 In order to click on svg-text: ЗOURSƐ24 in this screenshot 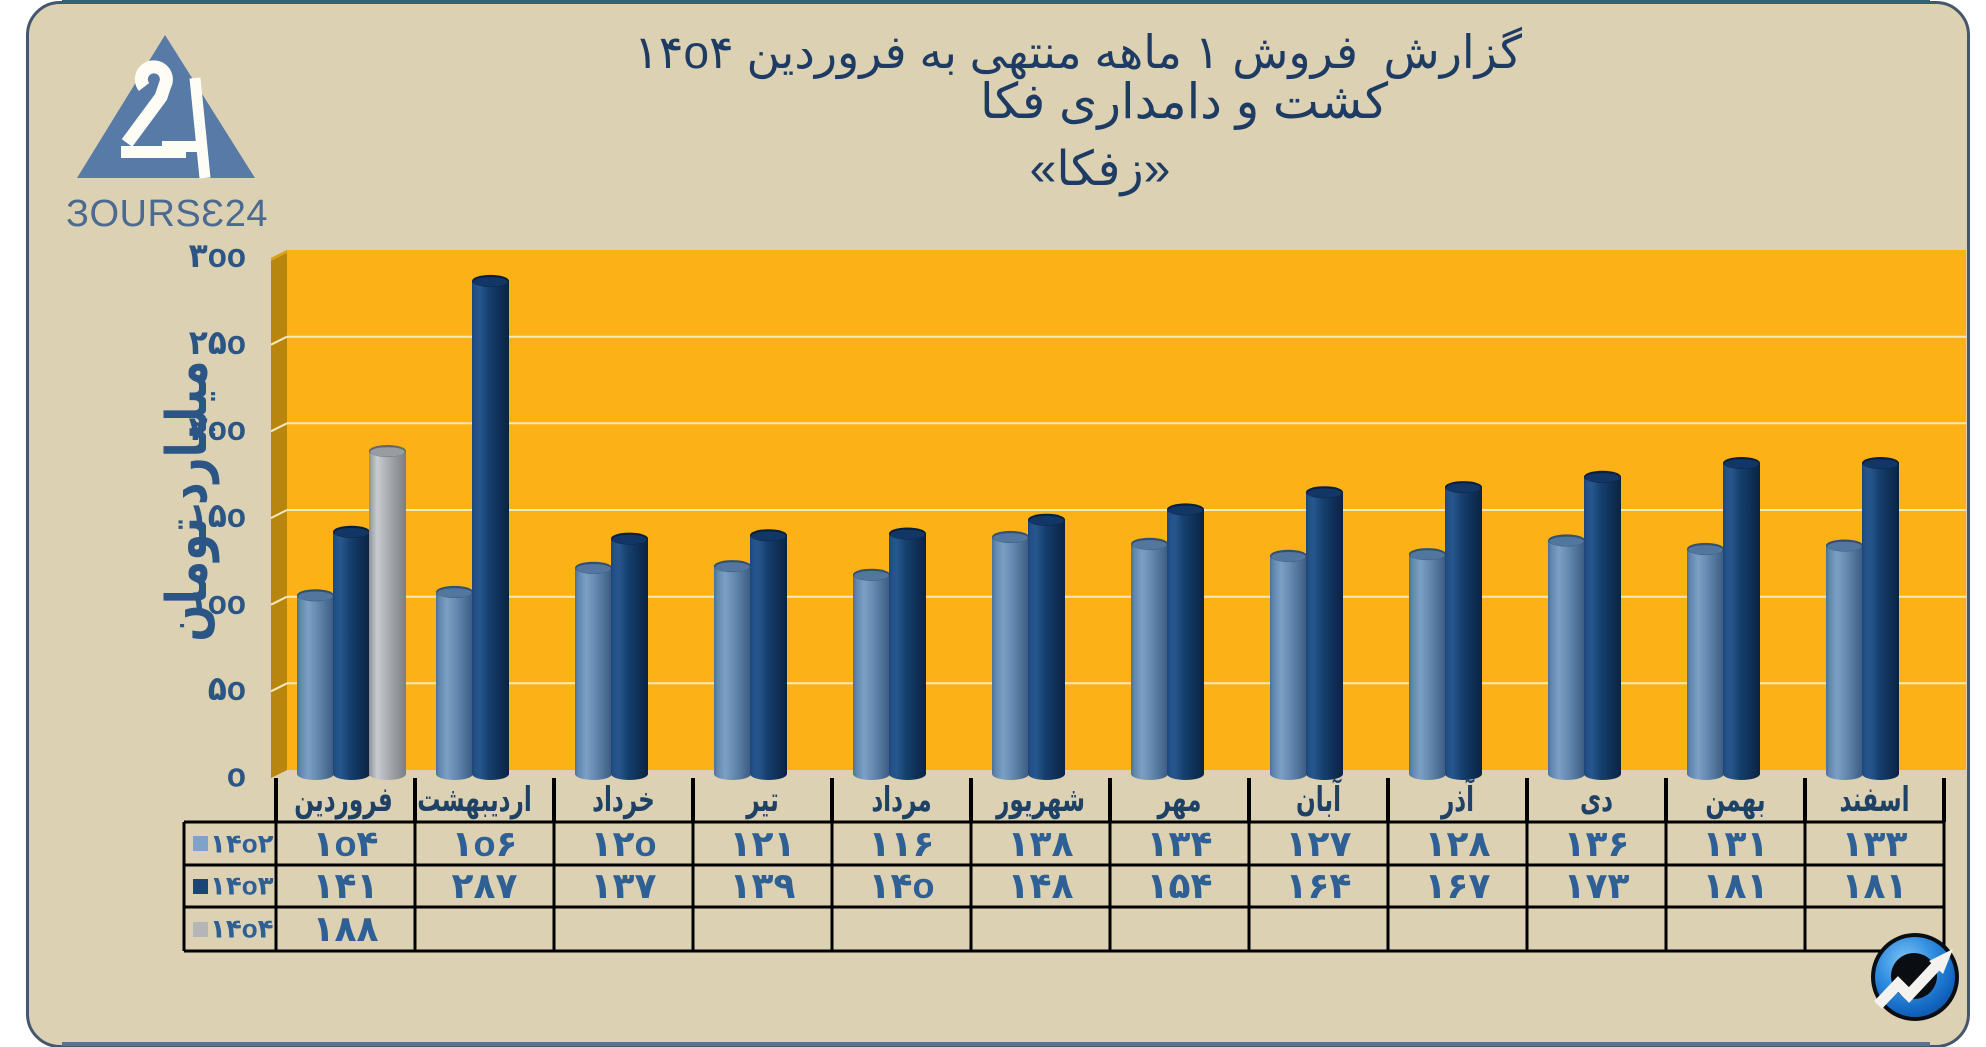, I will do `click(167, 214)`.